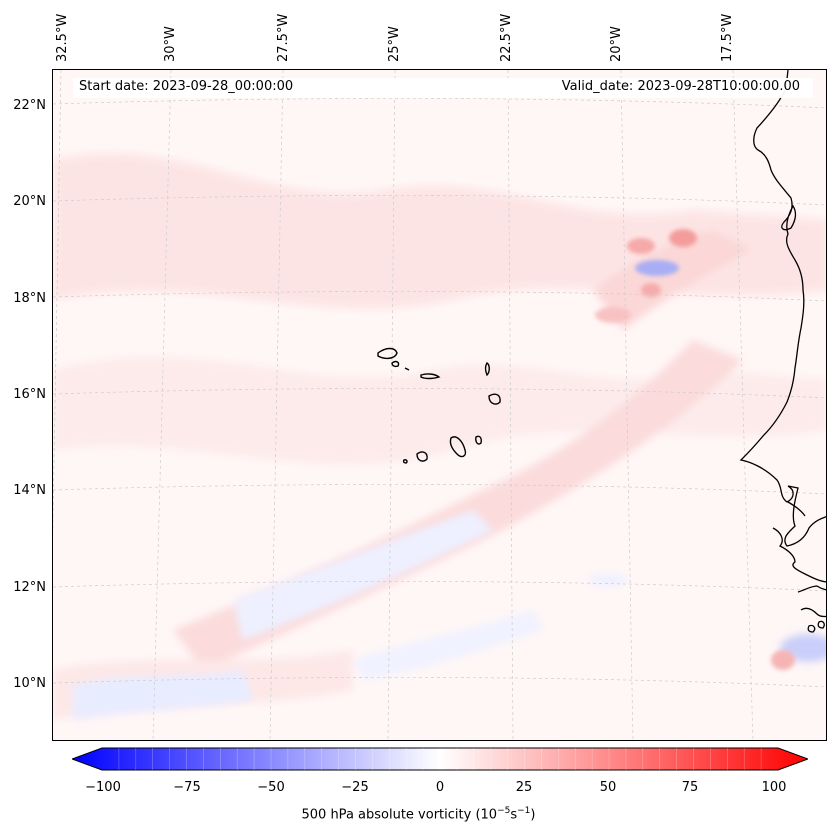  What do you see at coordinates (440, 787) in the screenshot?
I see `colorbar-tick: 0` at bounding box center [440, 787].